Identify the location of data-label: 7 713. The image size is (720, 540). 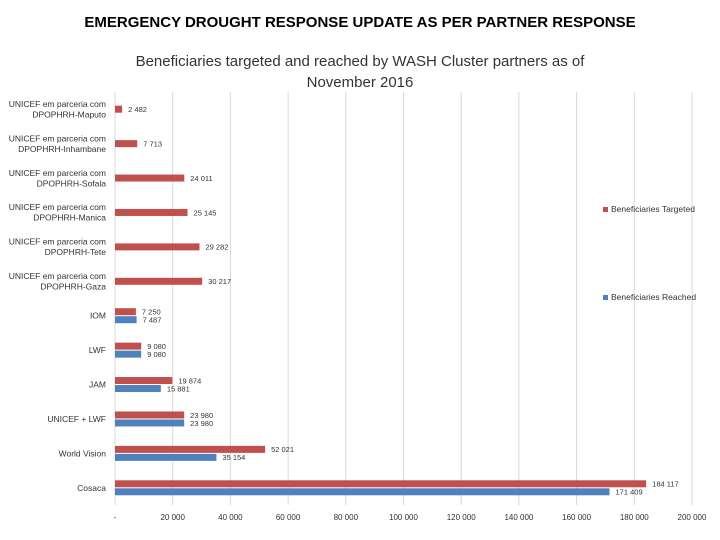
(152, 143).